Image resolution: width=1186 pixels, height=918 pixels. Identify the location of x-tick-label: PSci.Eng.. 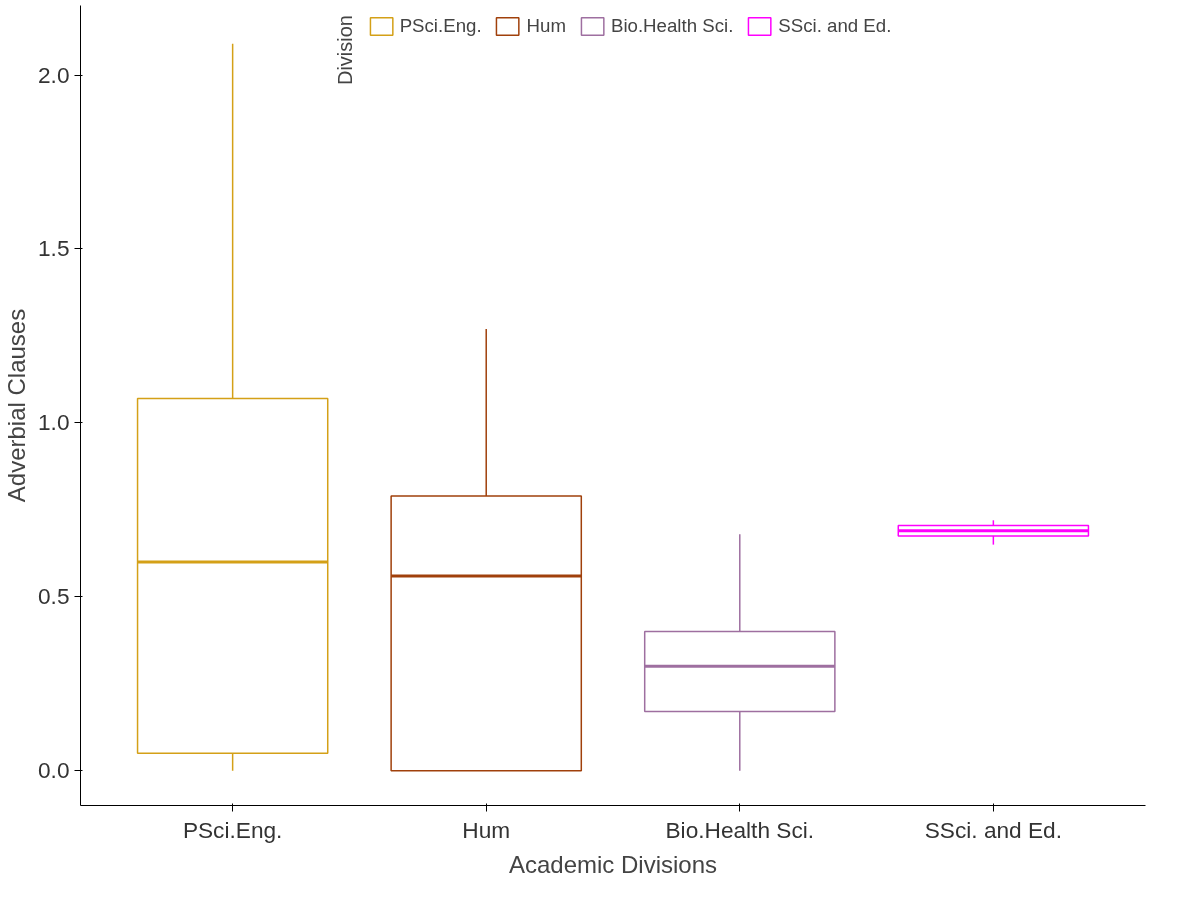
(232, 829).